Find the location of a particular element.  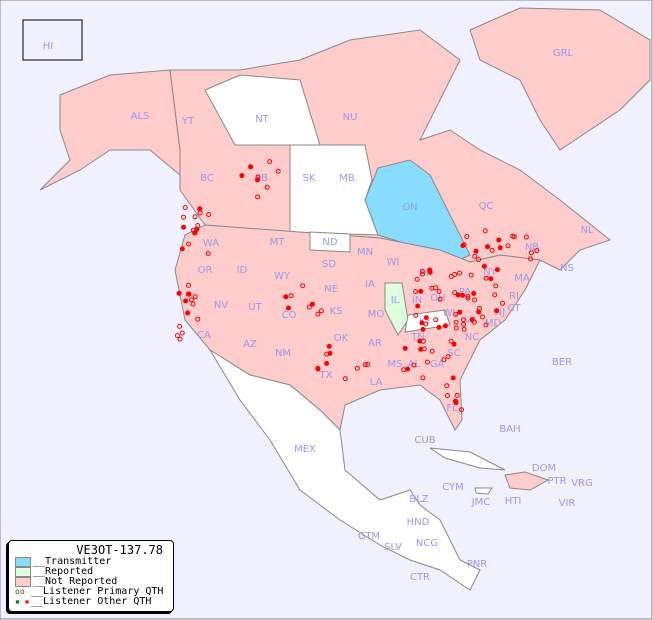

region-label-mt: MT is located at coordinates (278, 242).